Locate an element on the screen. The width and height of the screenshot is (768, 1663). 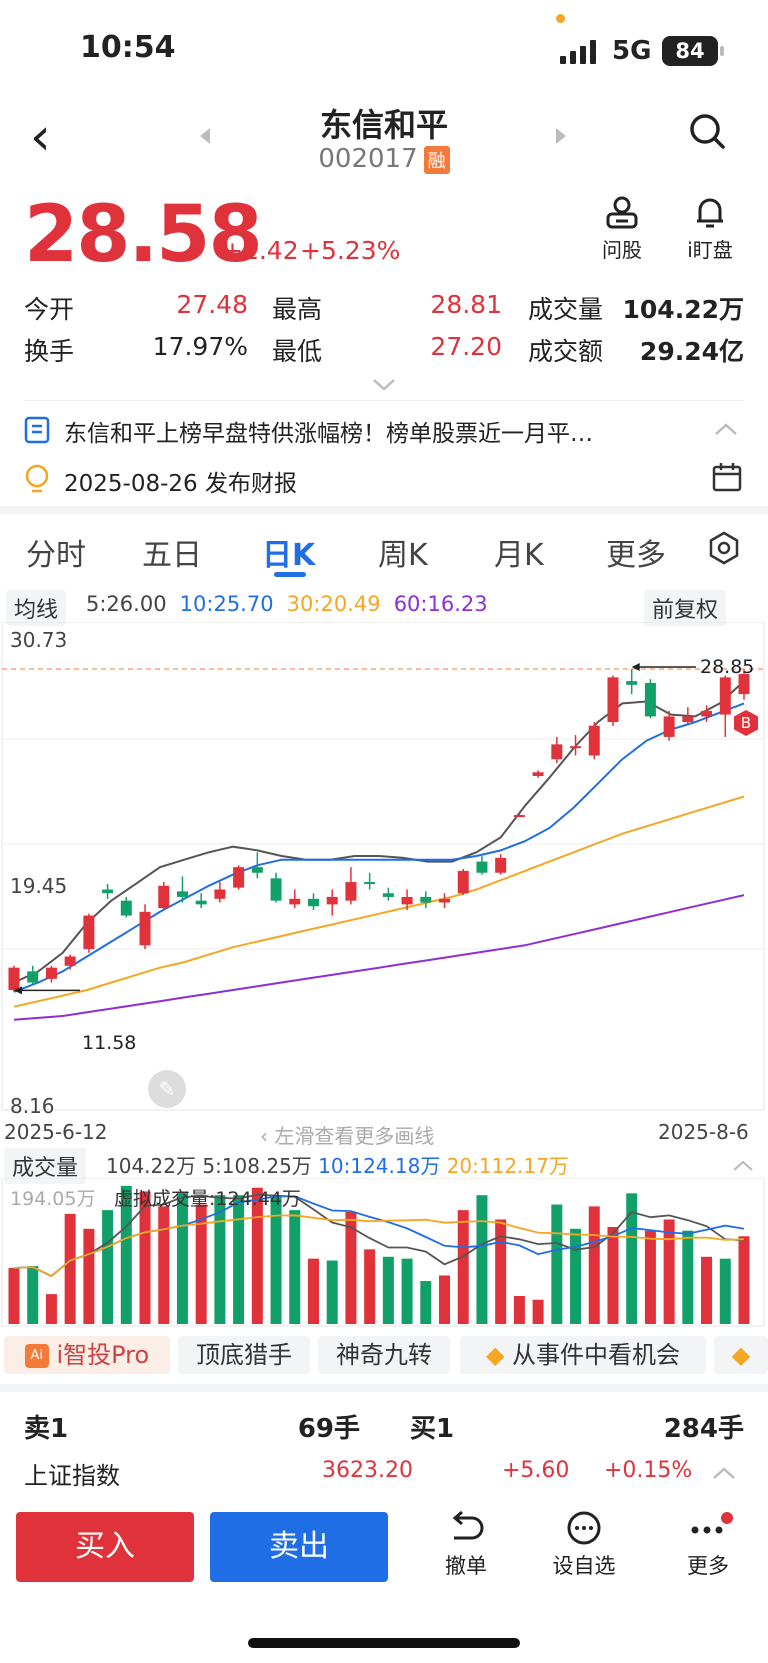
active-tab-indicator is located at coordinates (290, 574).